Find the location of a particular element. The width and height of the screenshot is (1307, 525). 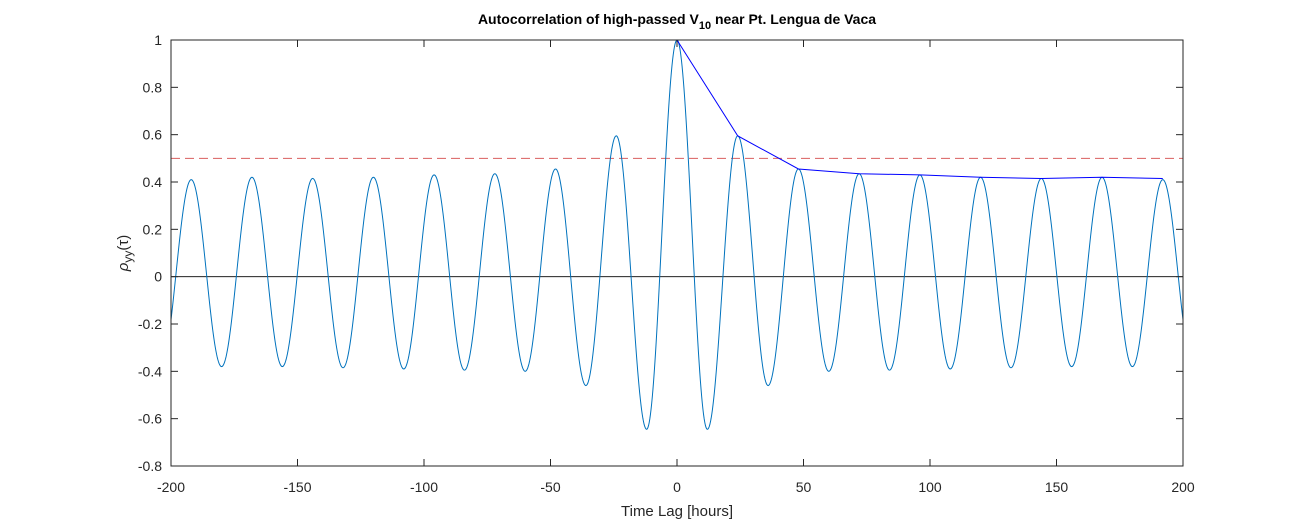

y-axis-label: ρyy(τ) is located at coordinates (125, 254).